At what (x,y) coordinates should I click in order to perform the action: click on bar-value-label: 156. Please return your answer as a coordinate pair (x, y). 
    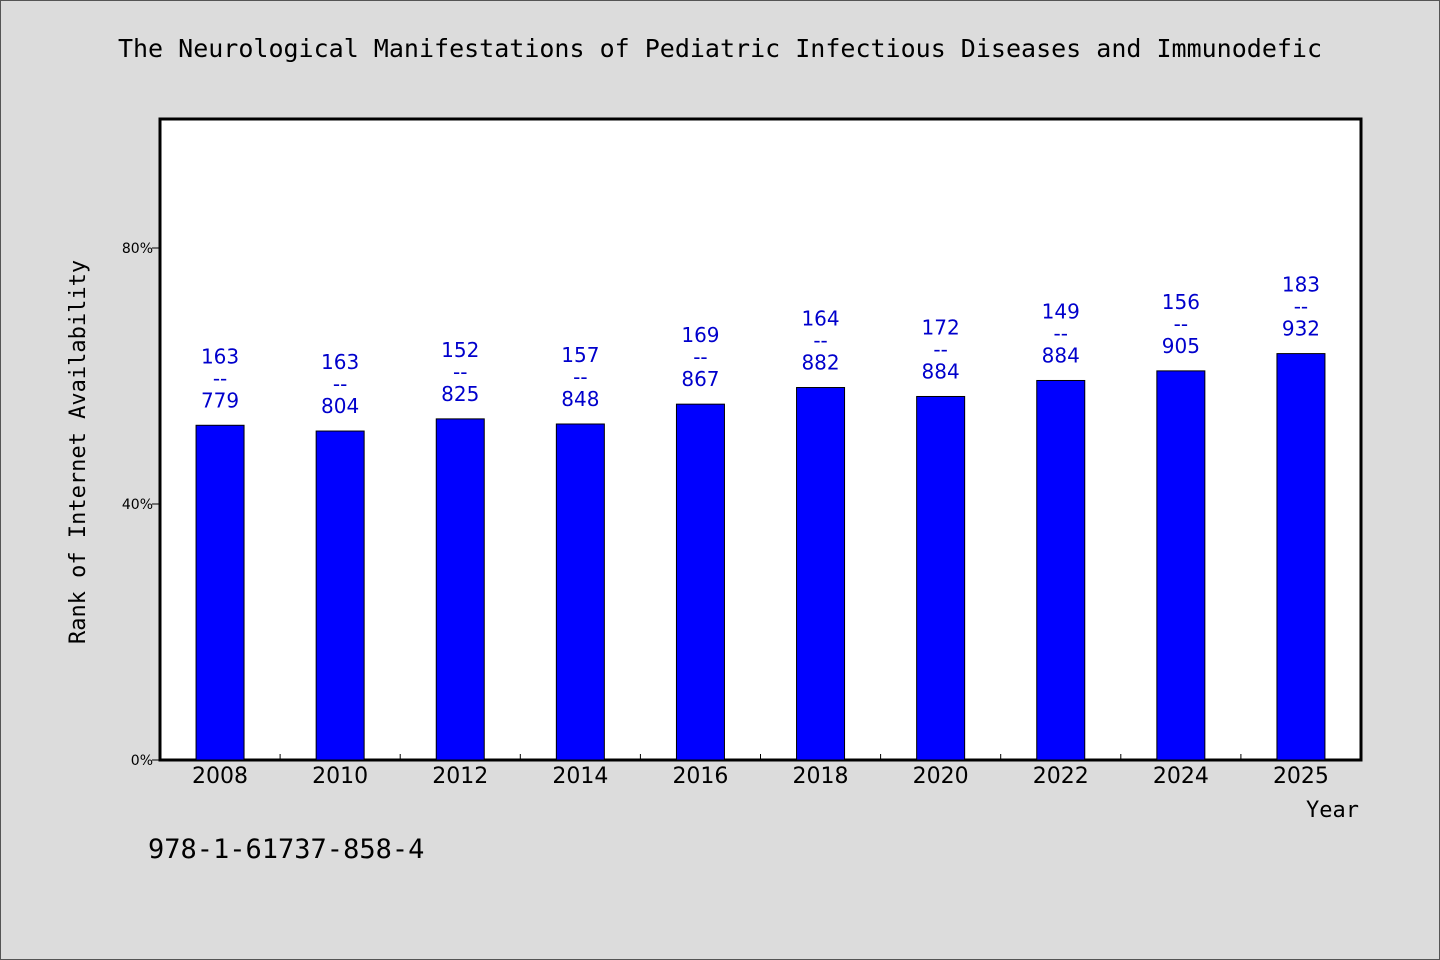
    Looking at the image, I should click on (1181, 302).